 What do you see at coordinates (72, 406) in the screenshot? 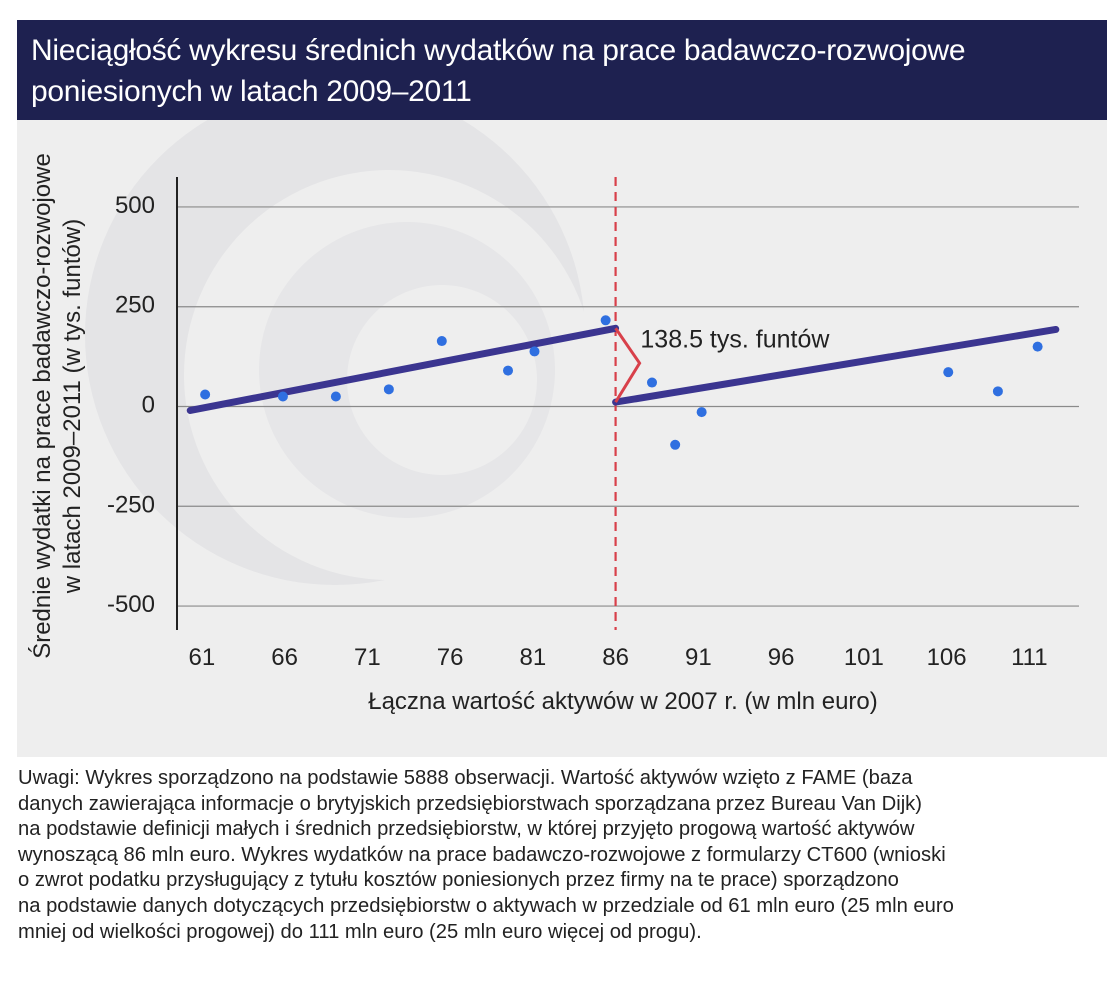
I see `y-axis-title-line-2: w latach 2009–2011 (w tys. funtów)` at bounding box center [72, 406].